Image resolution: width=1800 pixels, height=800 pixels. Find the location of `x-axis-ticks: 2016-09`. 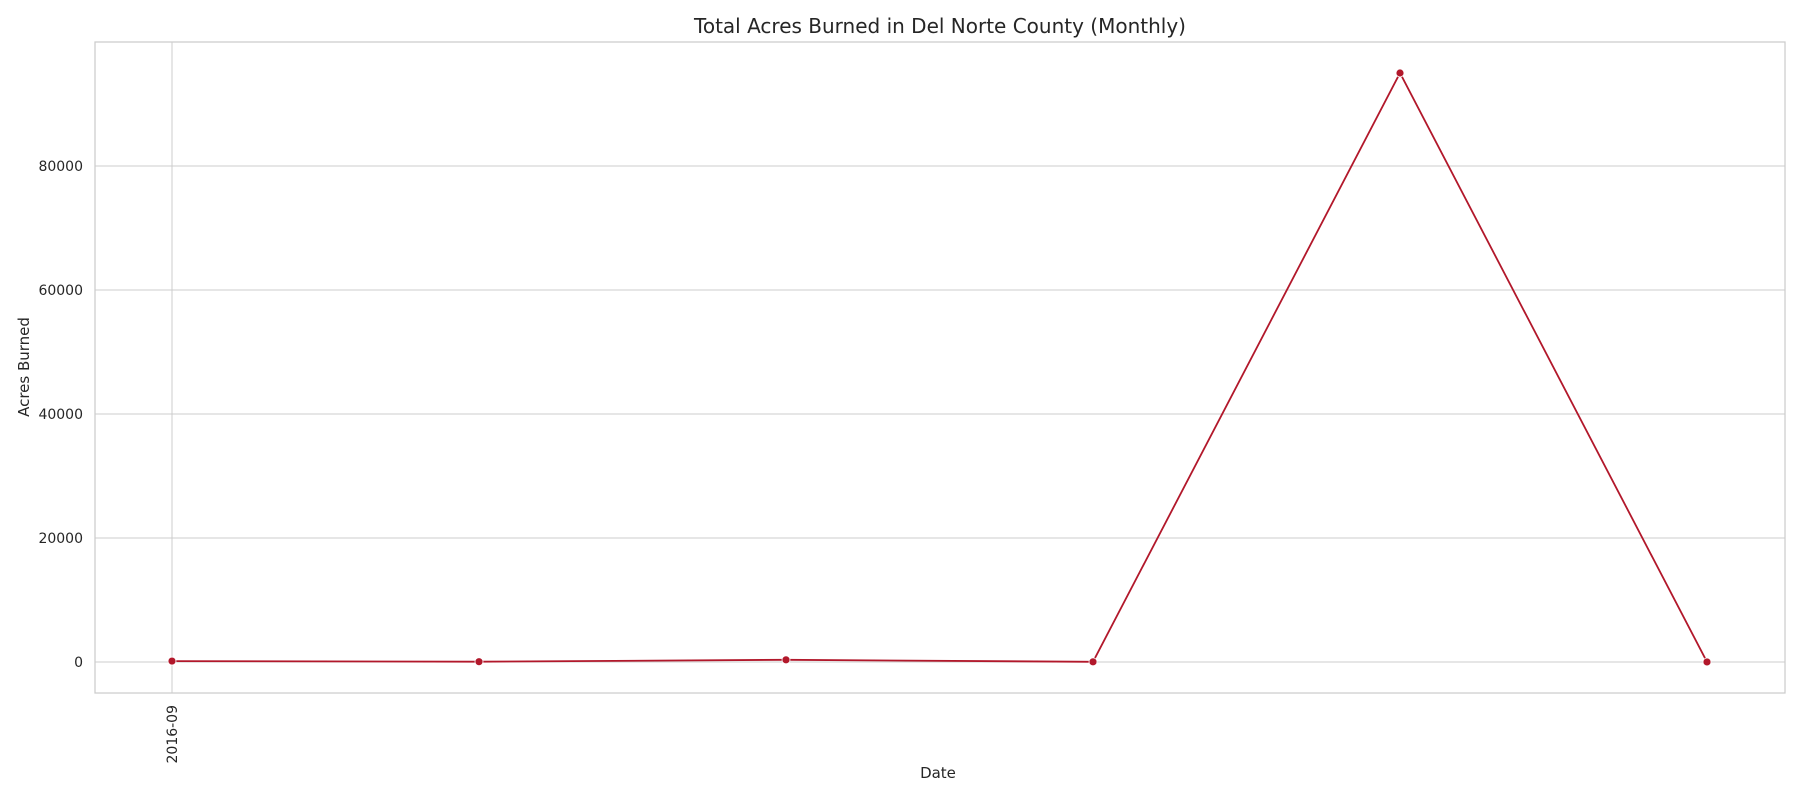

x-axis-ticks: 2016-09 is located at coordinates (173, 734).